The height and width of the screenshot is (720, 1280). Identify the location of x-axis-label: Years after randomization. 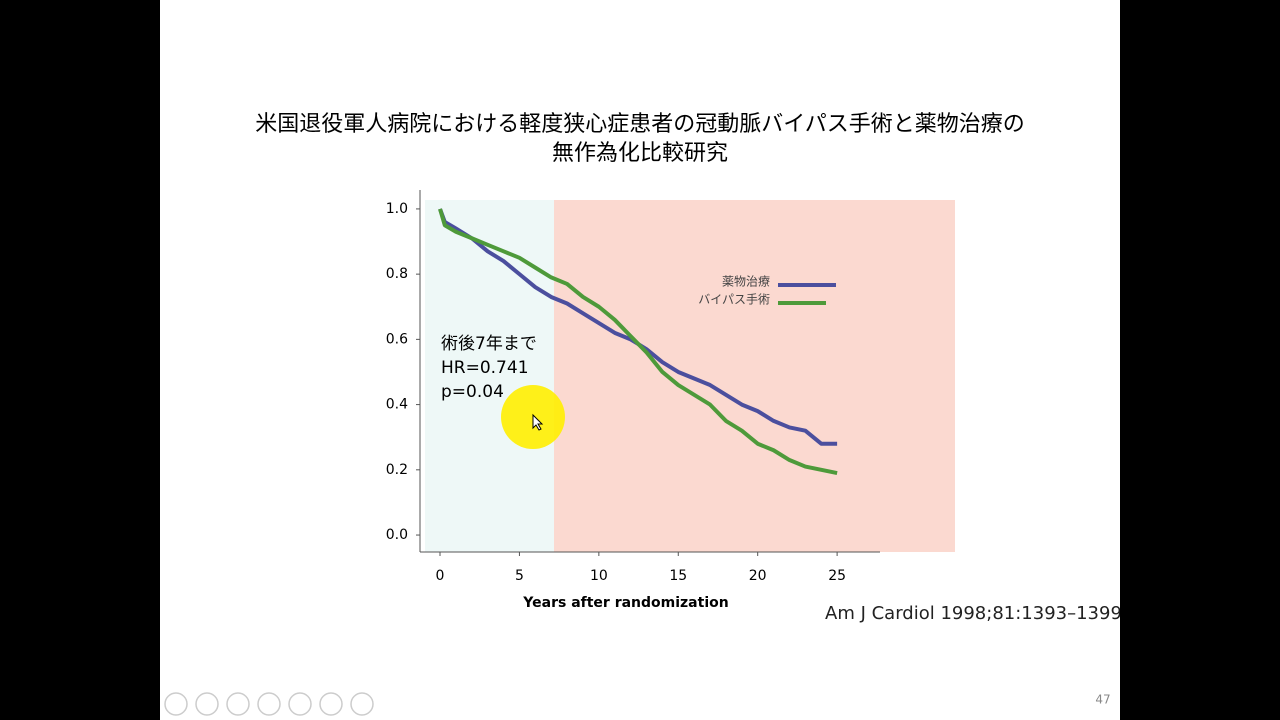
(625, 603).